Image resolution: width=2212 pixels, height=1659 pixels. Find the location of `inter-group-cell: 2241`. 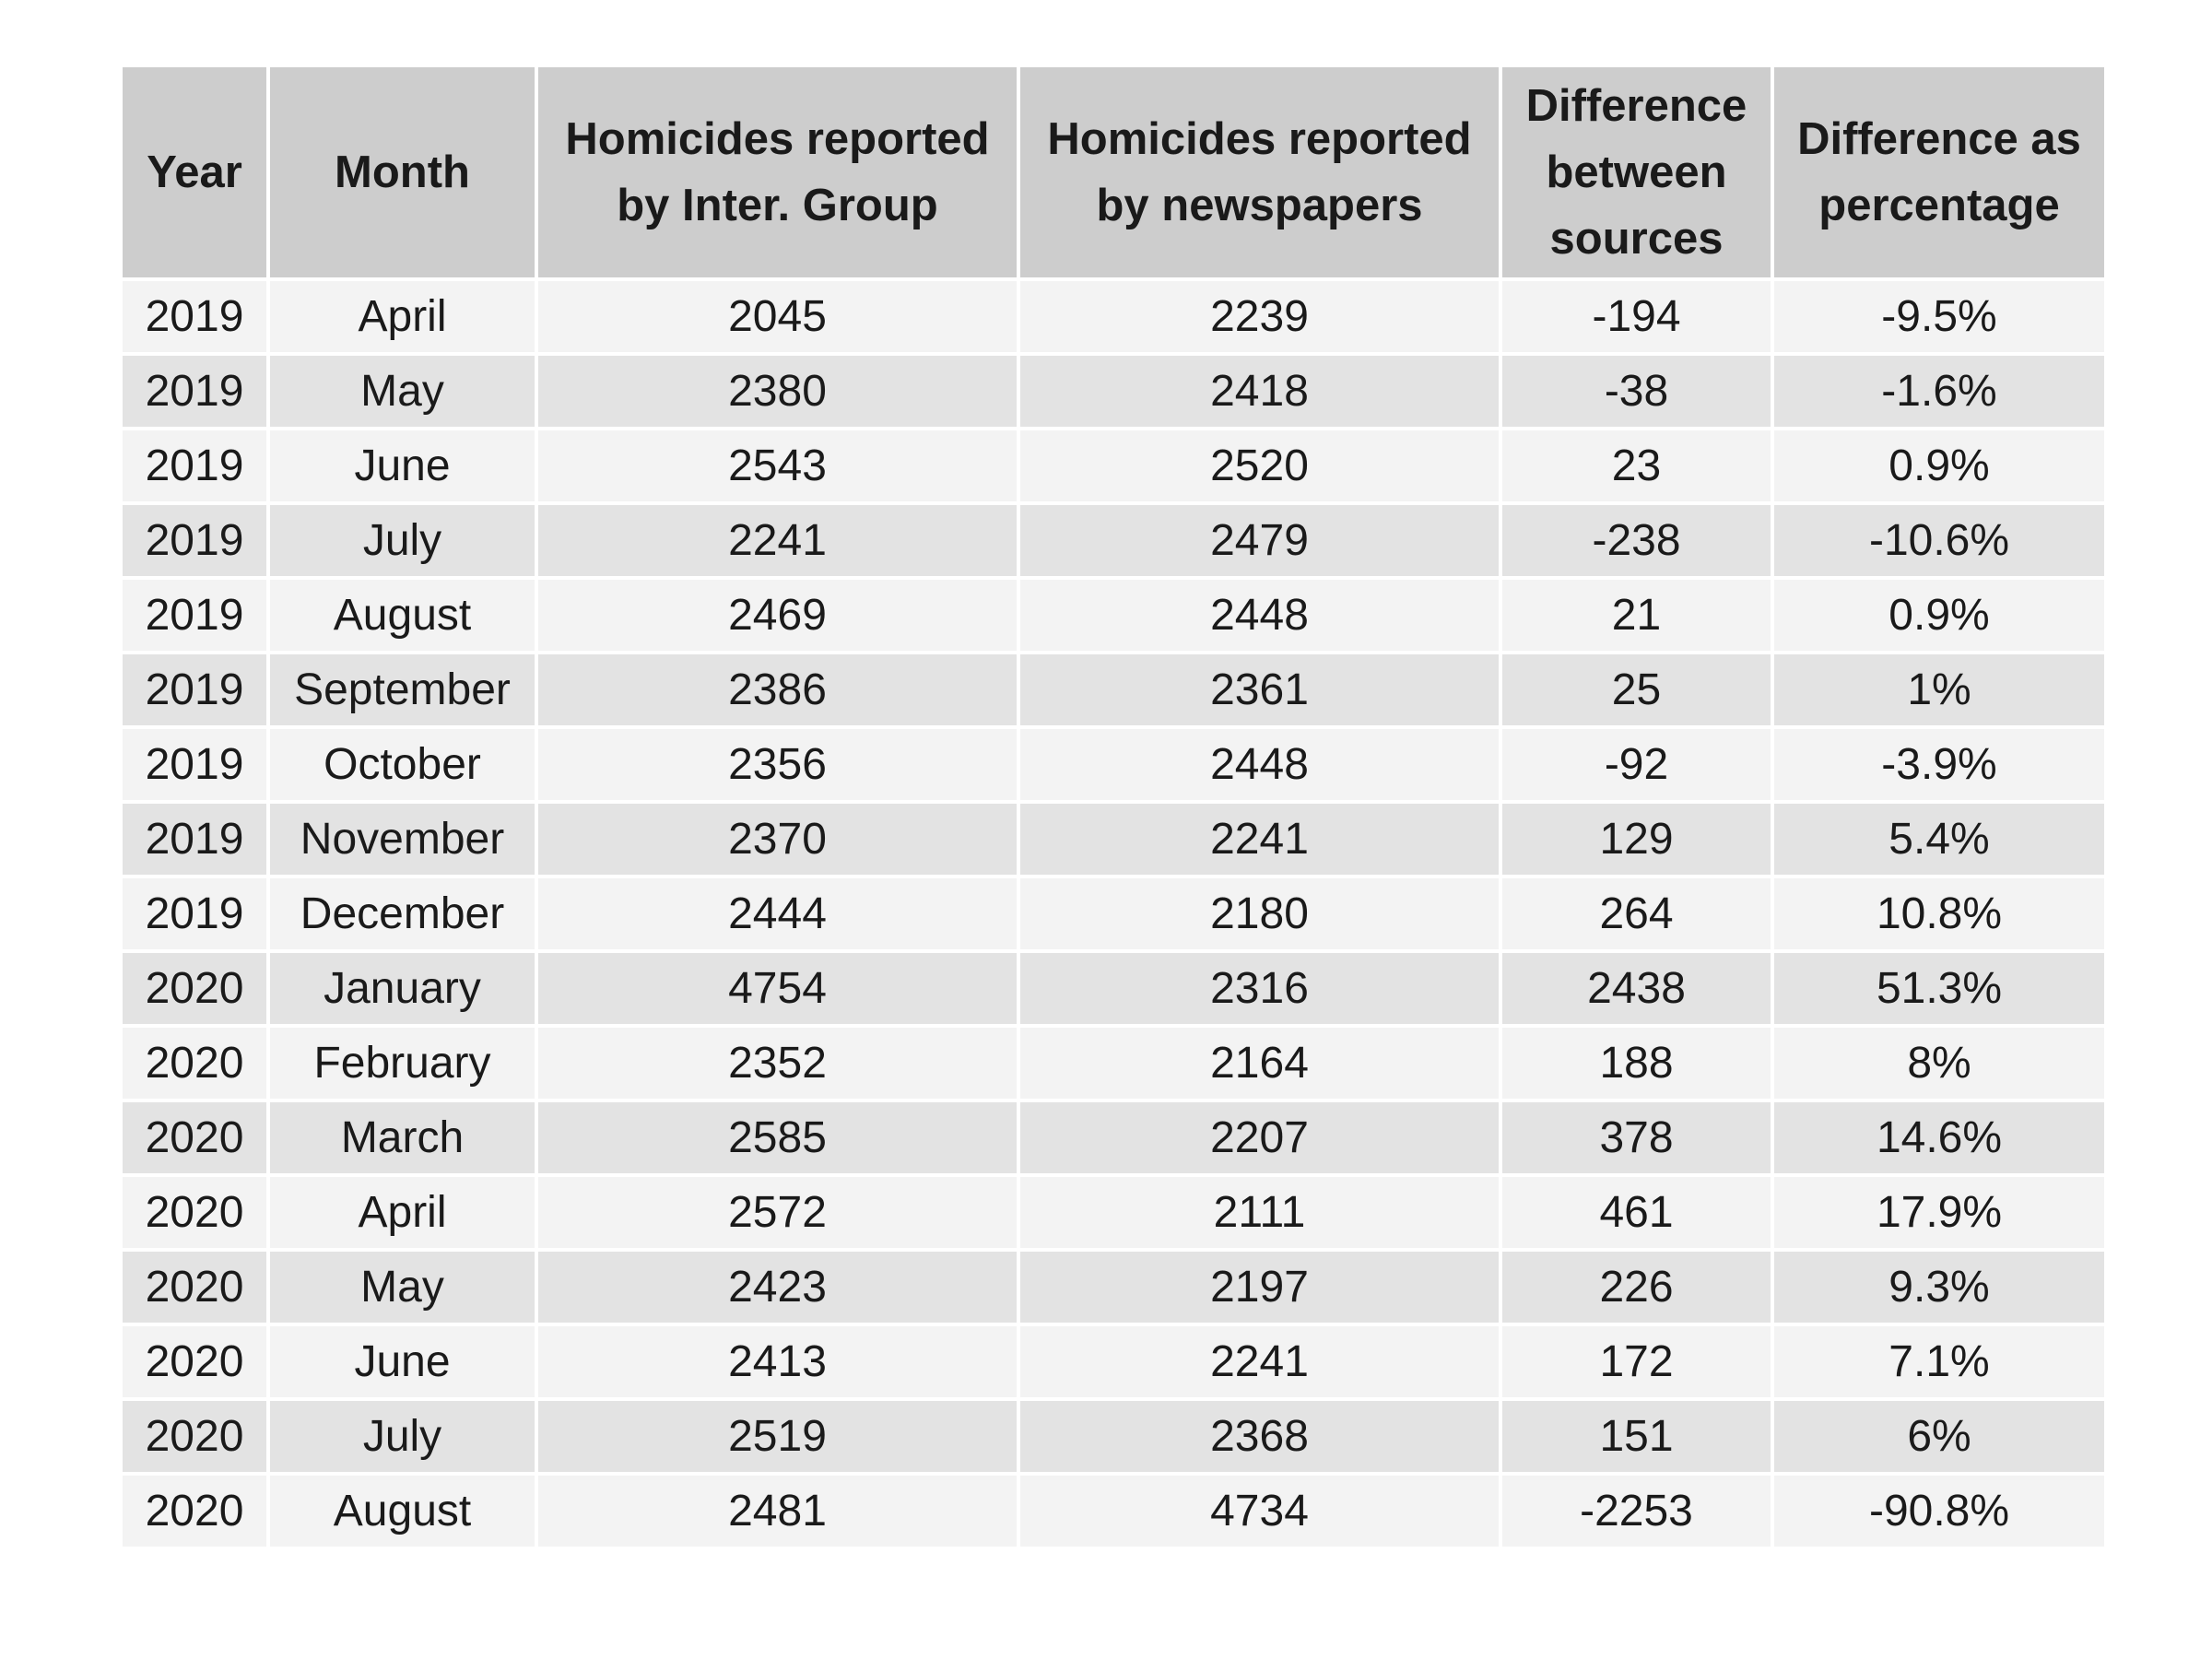

inter-group-cell: 2241 is located at coordinates (777, 540).